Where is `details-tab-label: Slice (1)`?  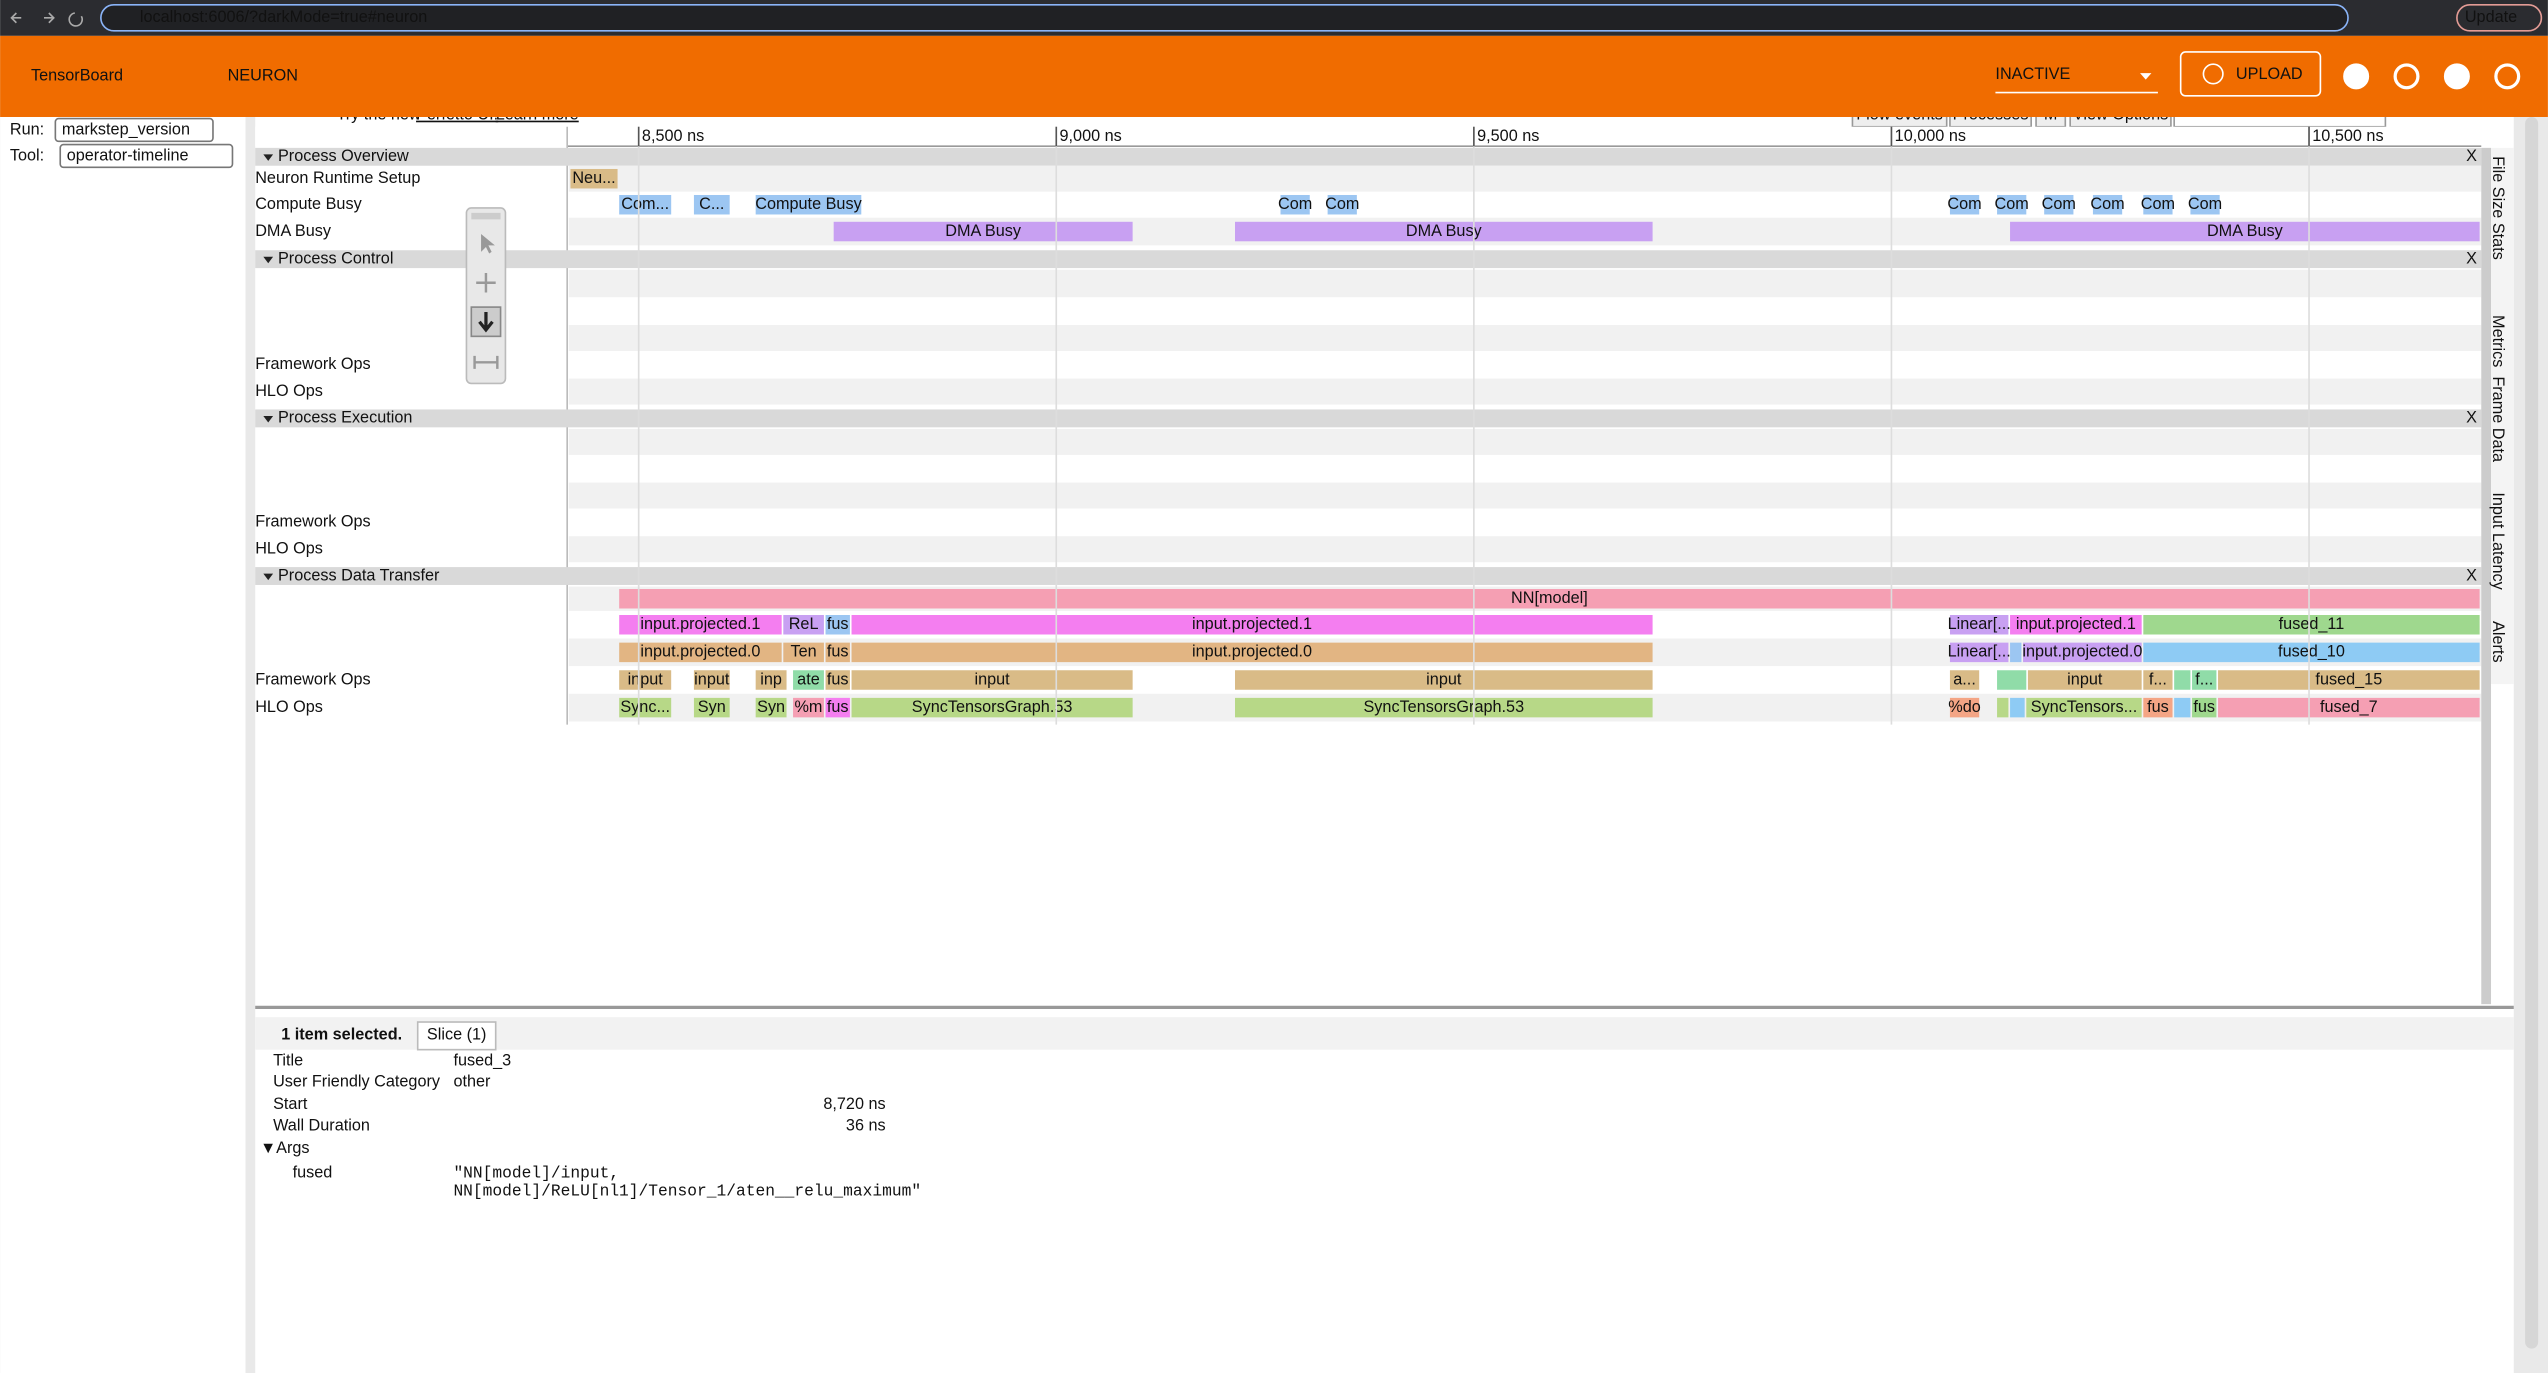
details-tab-label: Slice (1) is located at coordinates (457, 1034).